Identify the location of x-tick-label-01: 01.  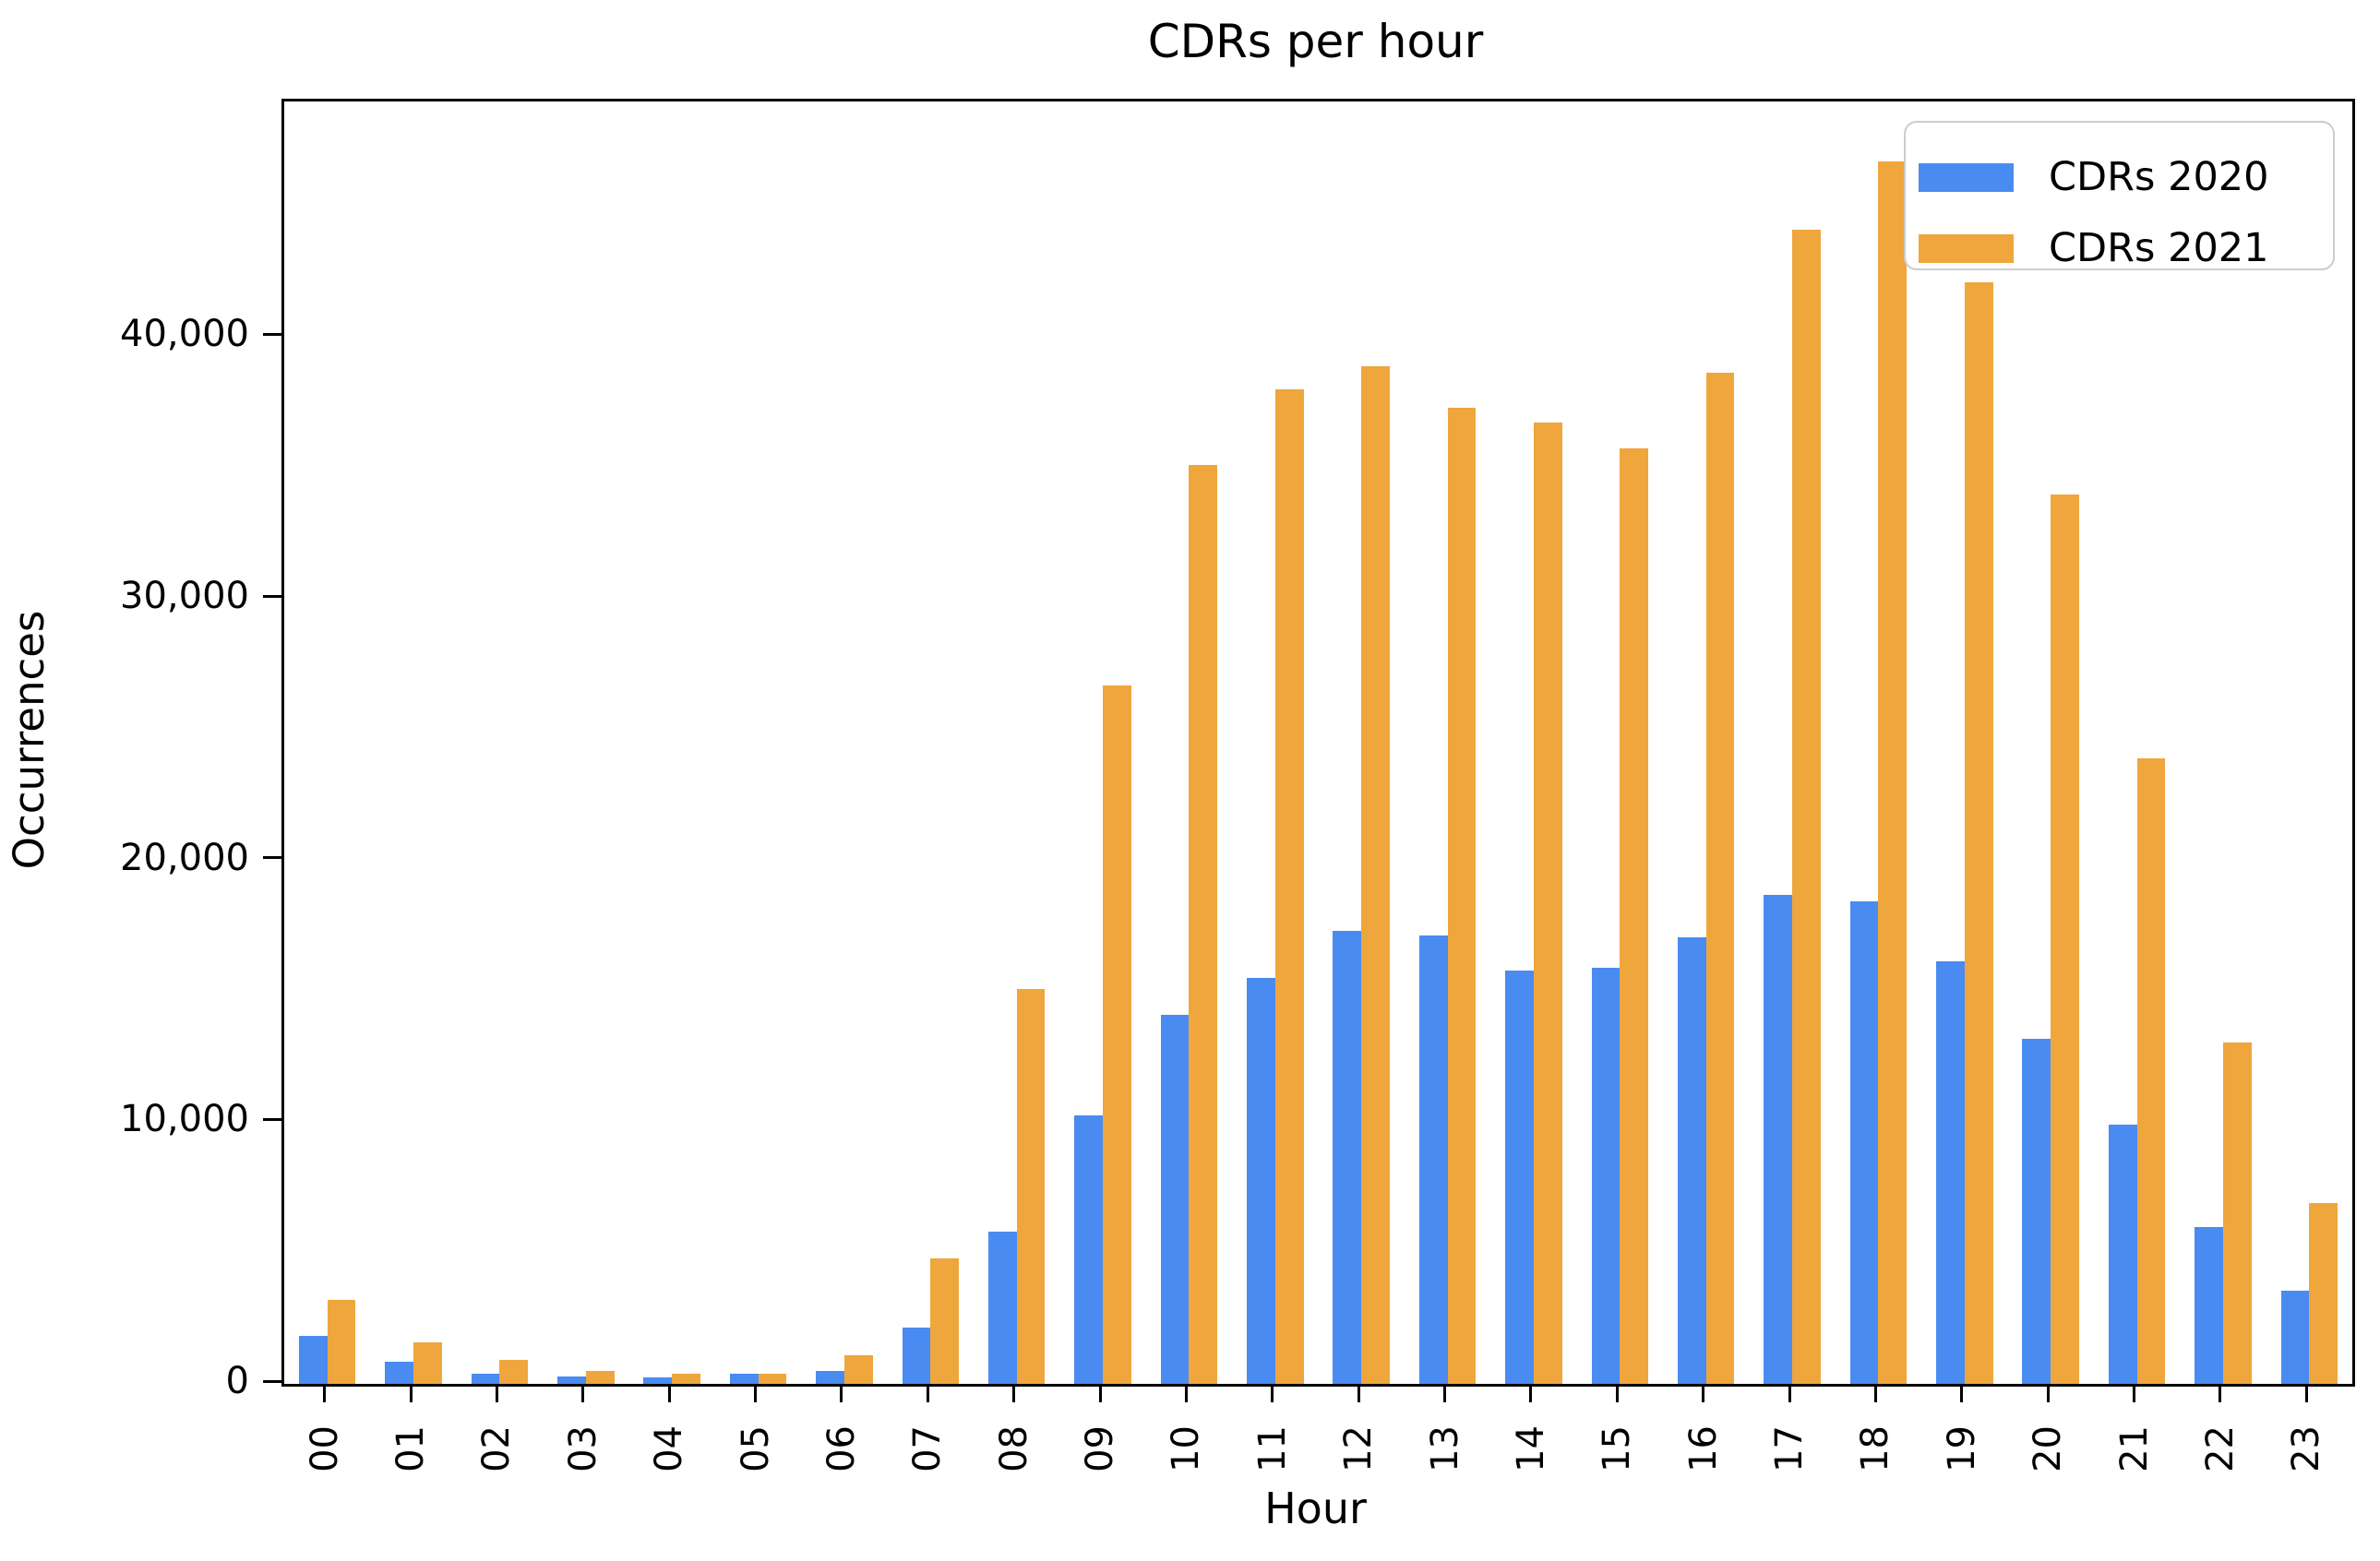
(411, 1448).